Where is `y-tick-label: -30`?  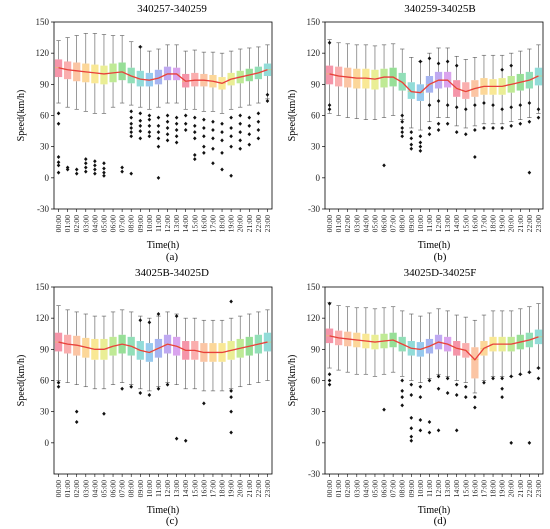
y-tick-label: -30 is located at coordinates (43, 209).